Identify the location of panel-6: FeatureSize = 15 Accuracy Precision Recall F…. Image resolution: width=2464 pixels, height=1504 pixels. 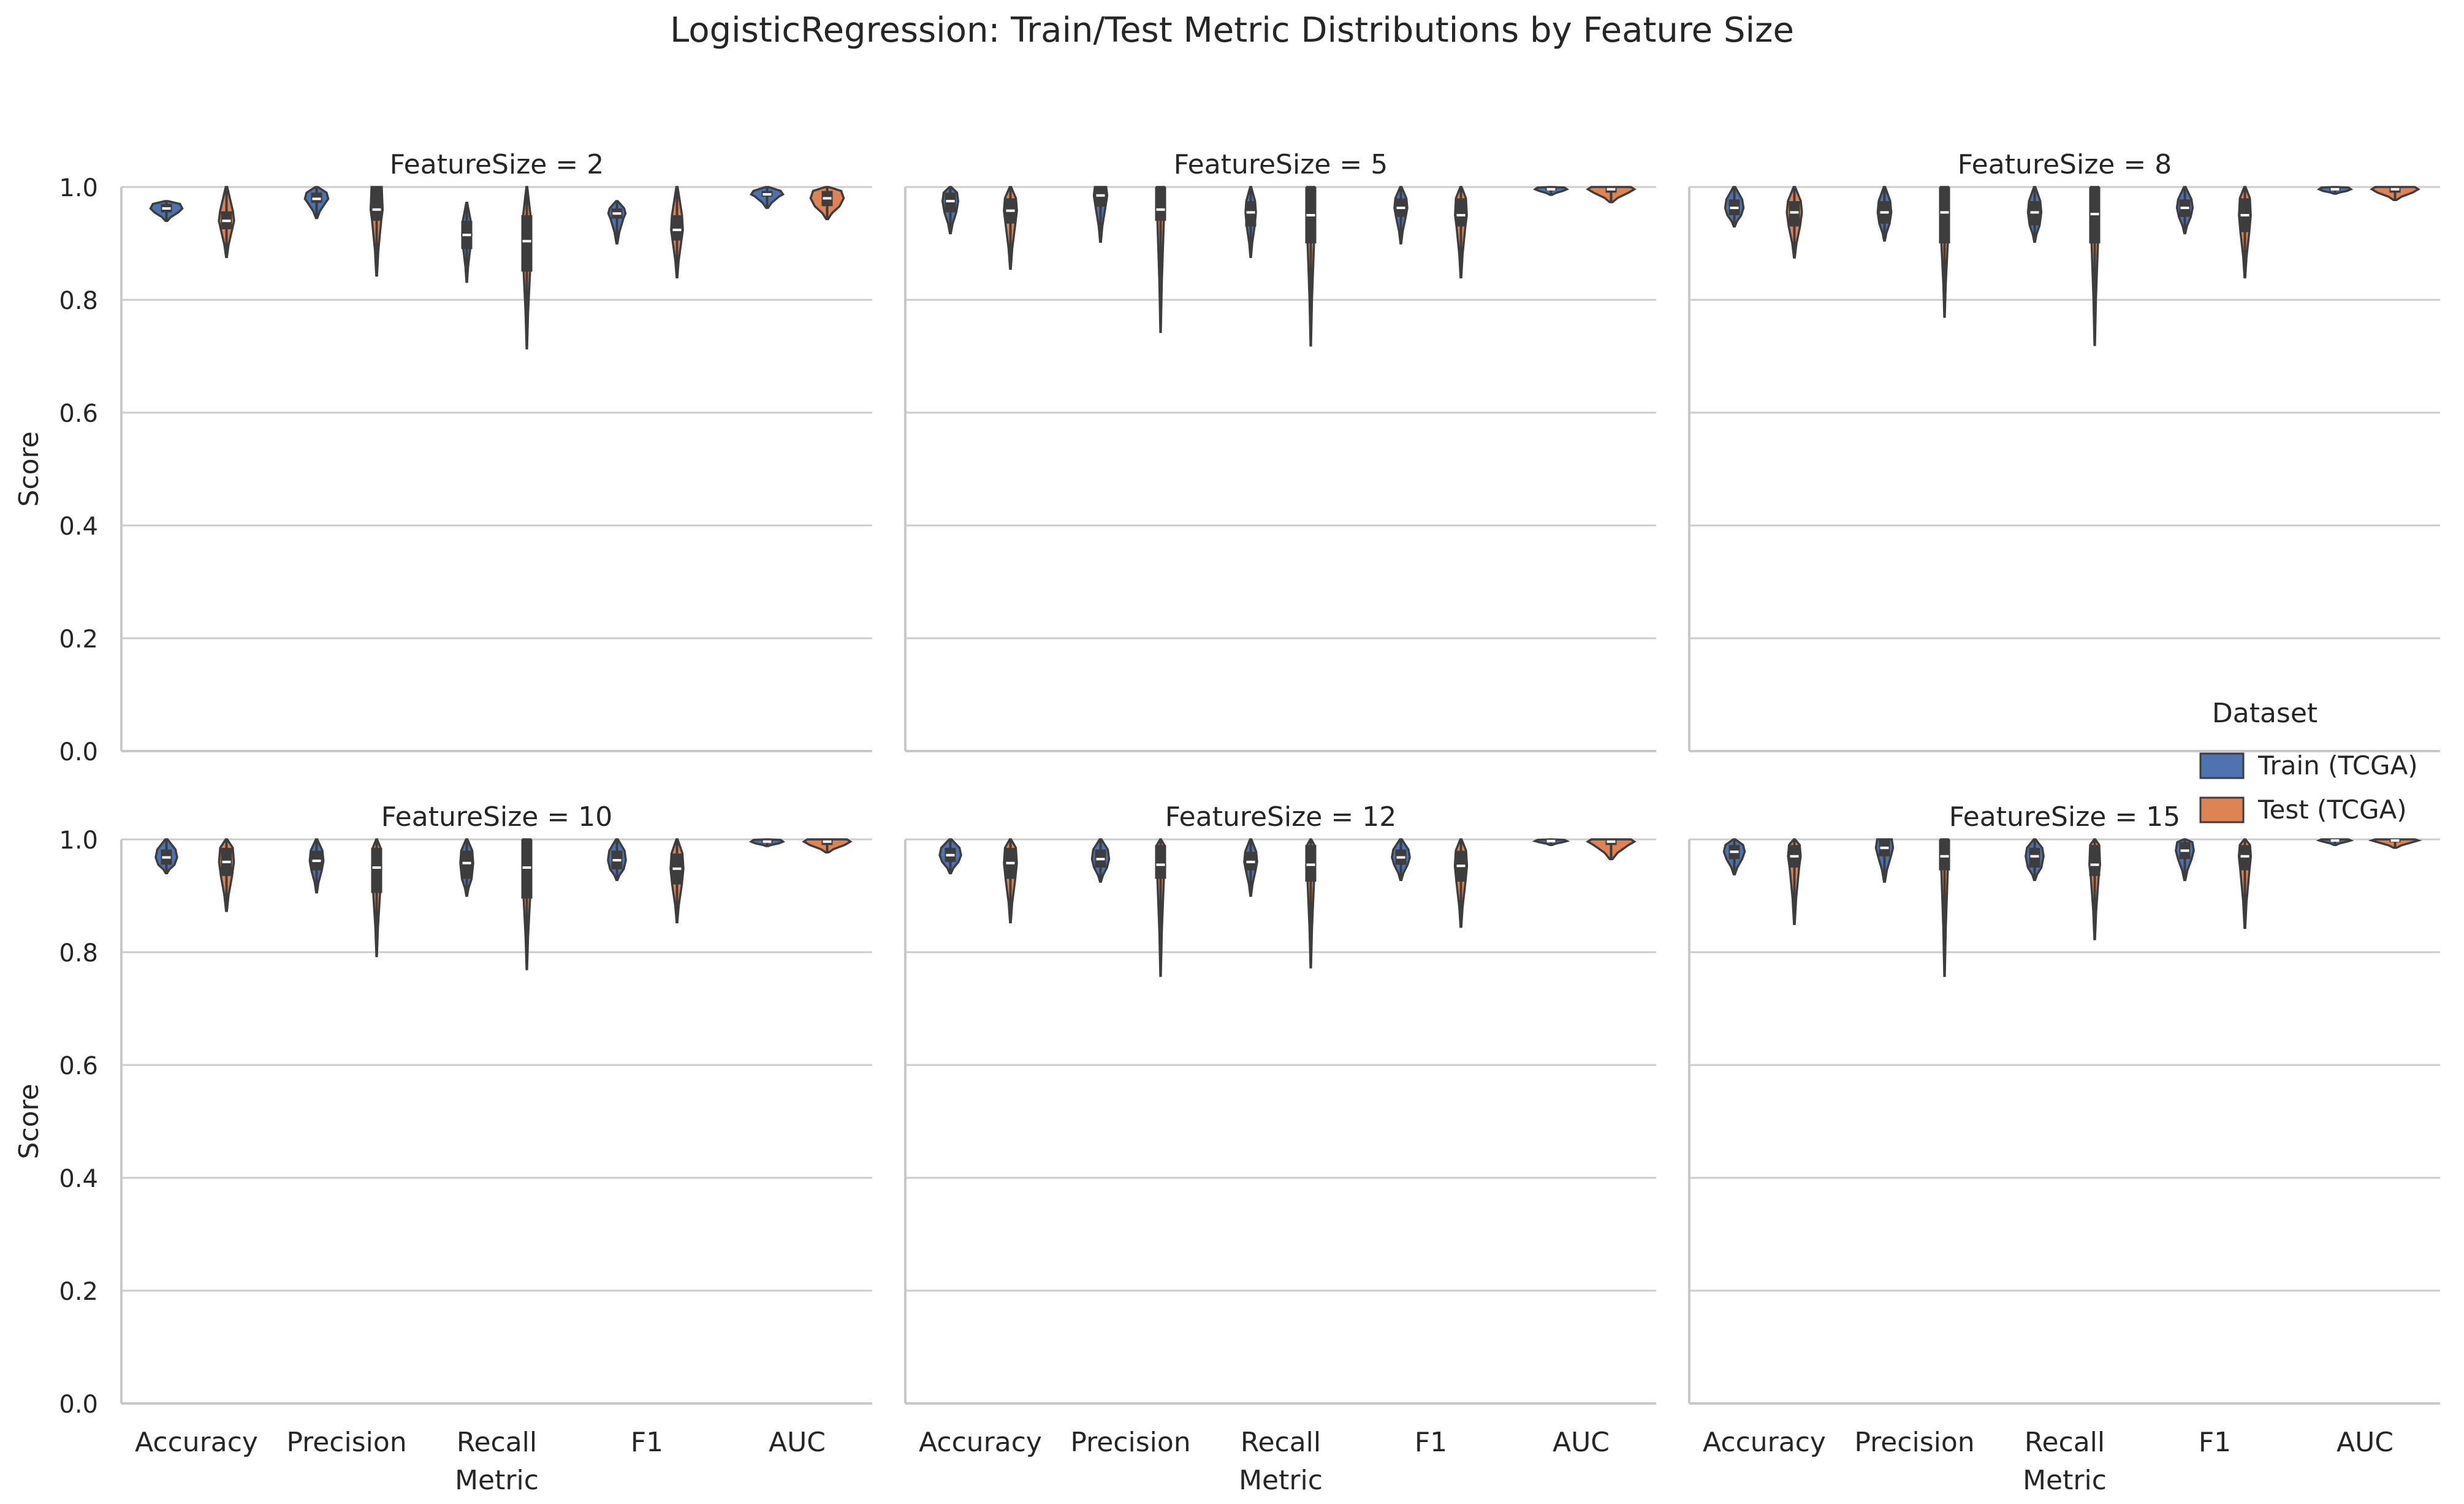
(2064, 1148).